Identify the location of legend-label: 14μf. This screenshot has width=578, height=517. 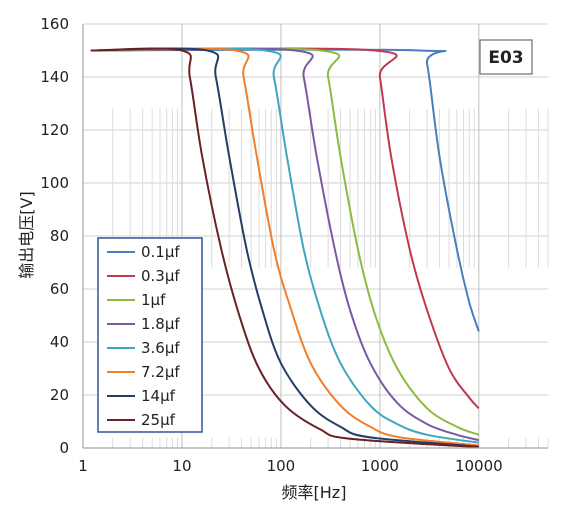
(158, 396).